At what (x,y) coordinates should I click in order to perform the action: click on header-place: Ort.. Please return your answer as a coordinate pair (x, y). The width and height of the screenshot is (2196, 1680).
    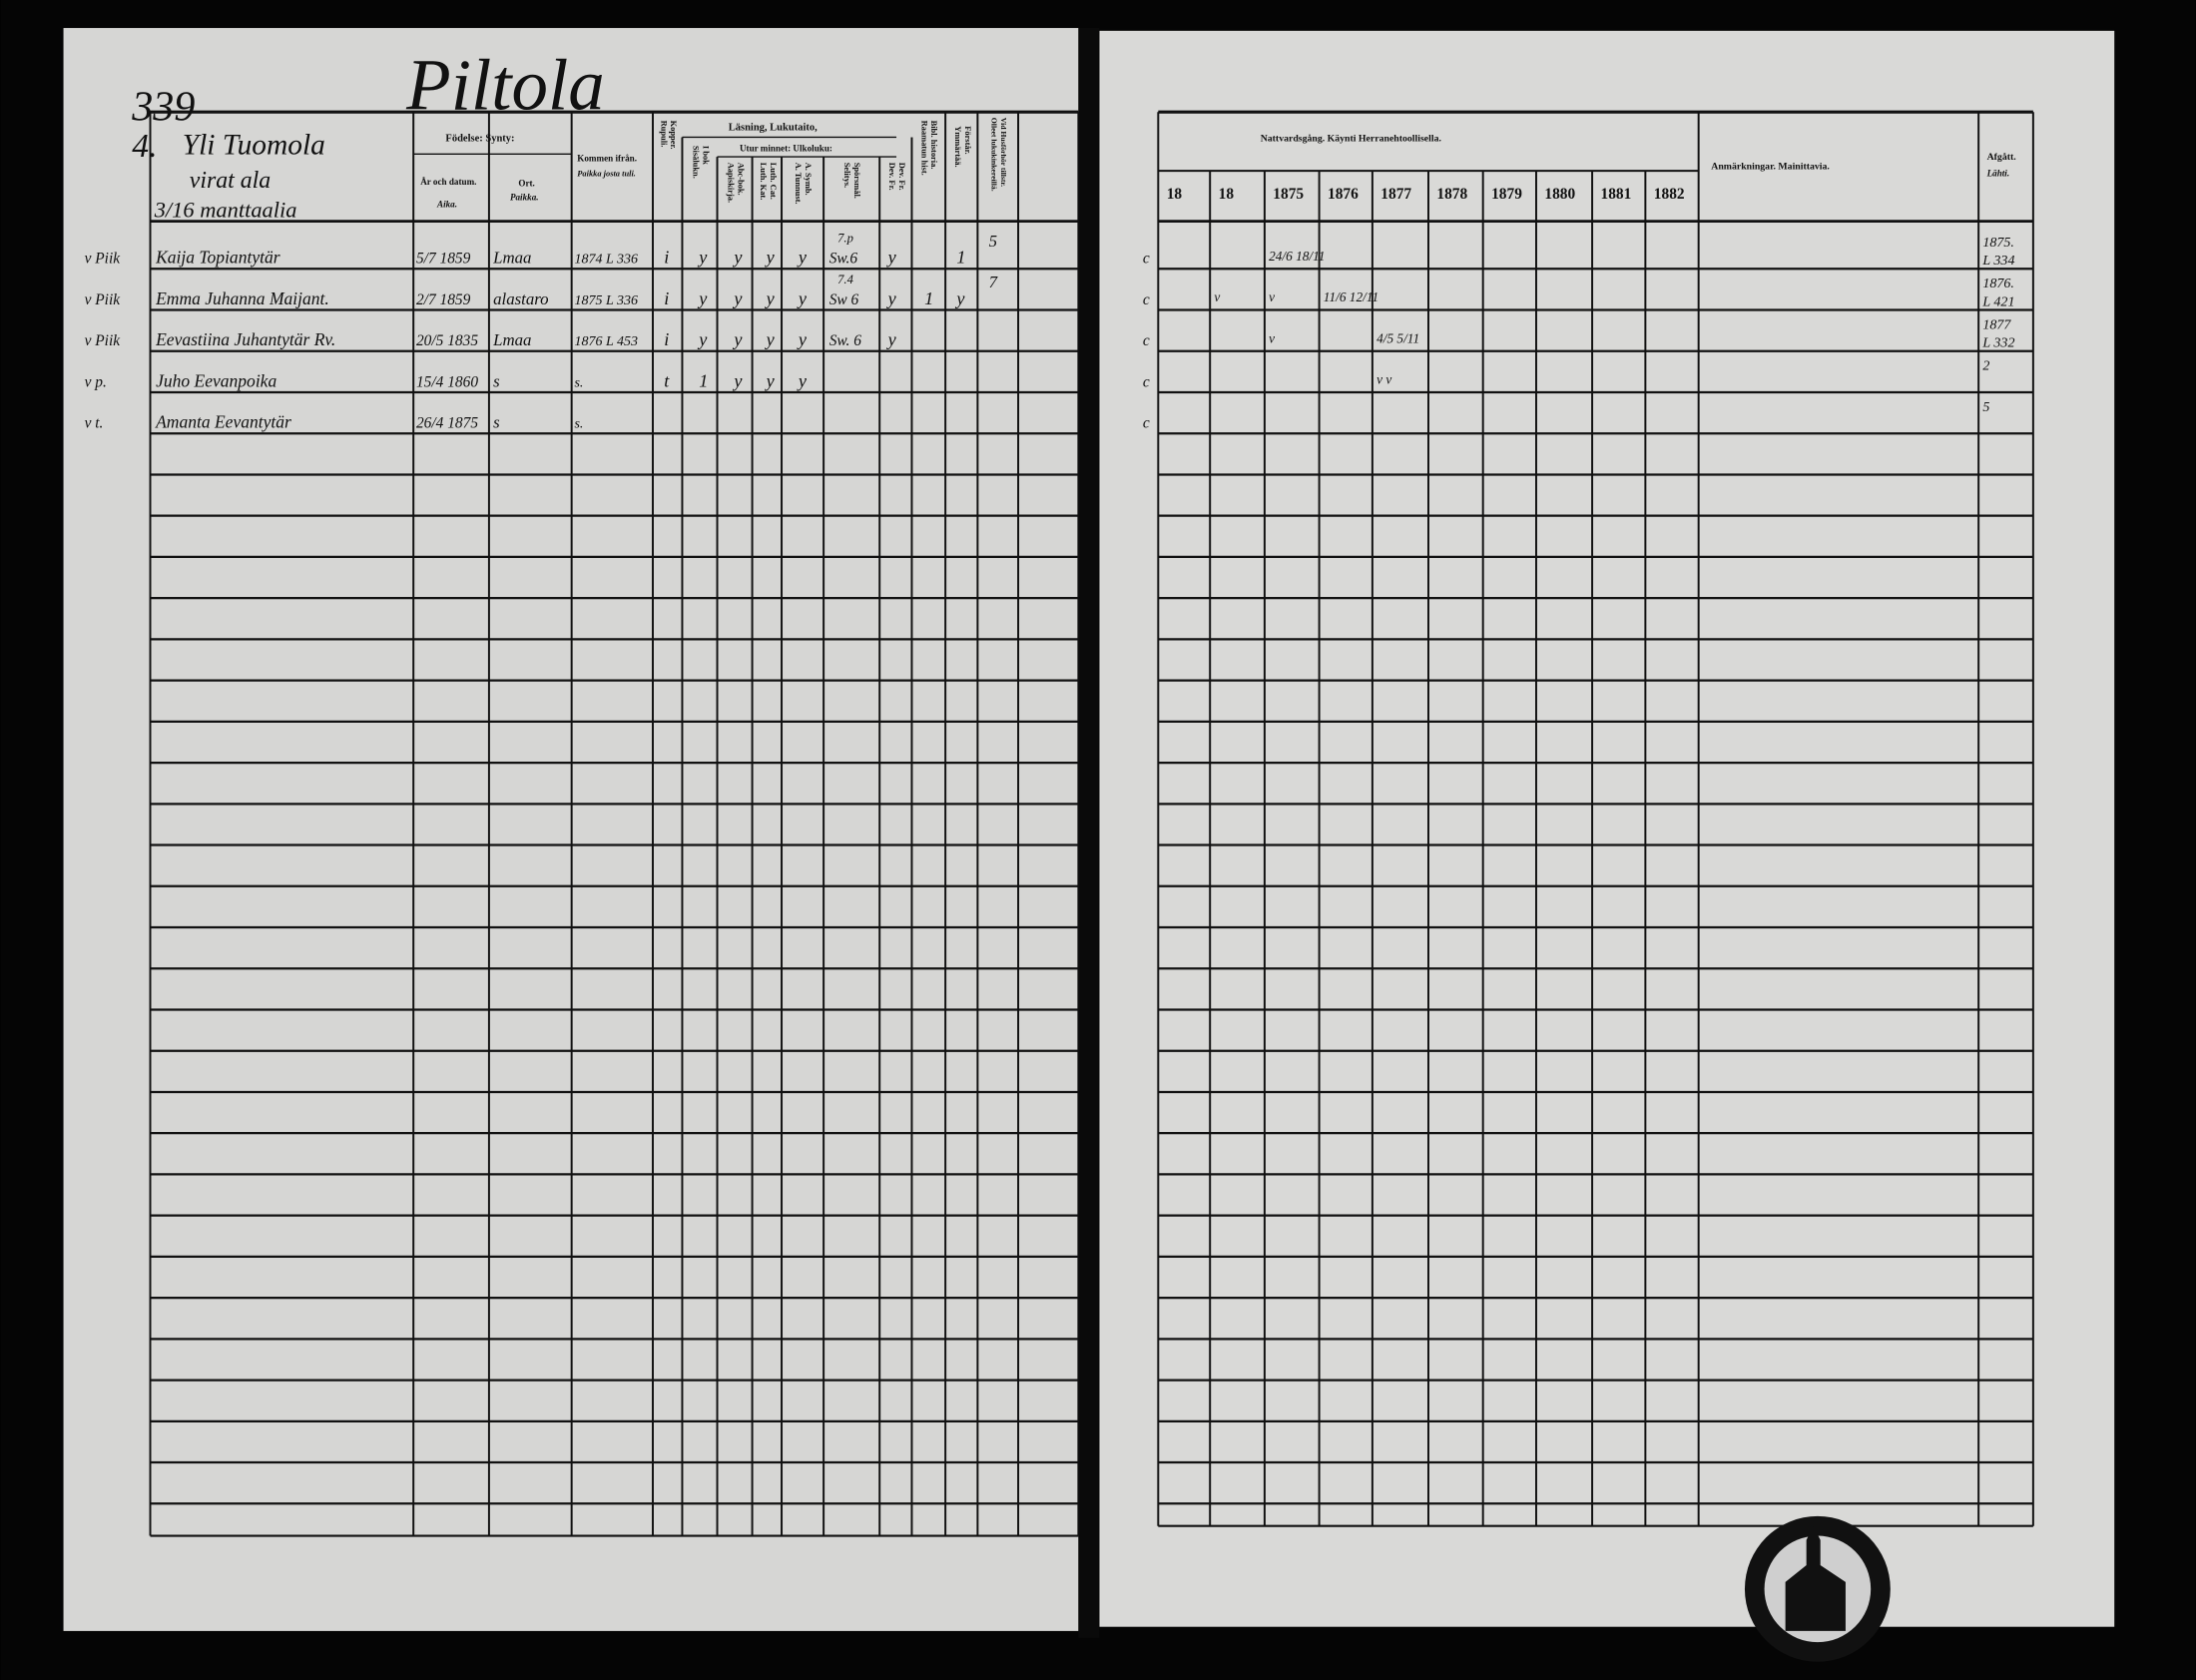
    Looking at the image, I should click on (526, 184).